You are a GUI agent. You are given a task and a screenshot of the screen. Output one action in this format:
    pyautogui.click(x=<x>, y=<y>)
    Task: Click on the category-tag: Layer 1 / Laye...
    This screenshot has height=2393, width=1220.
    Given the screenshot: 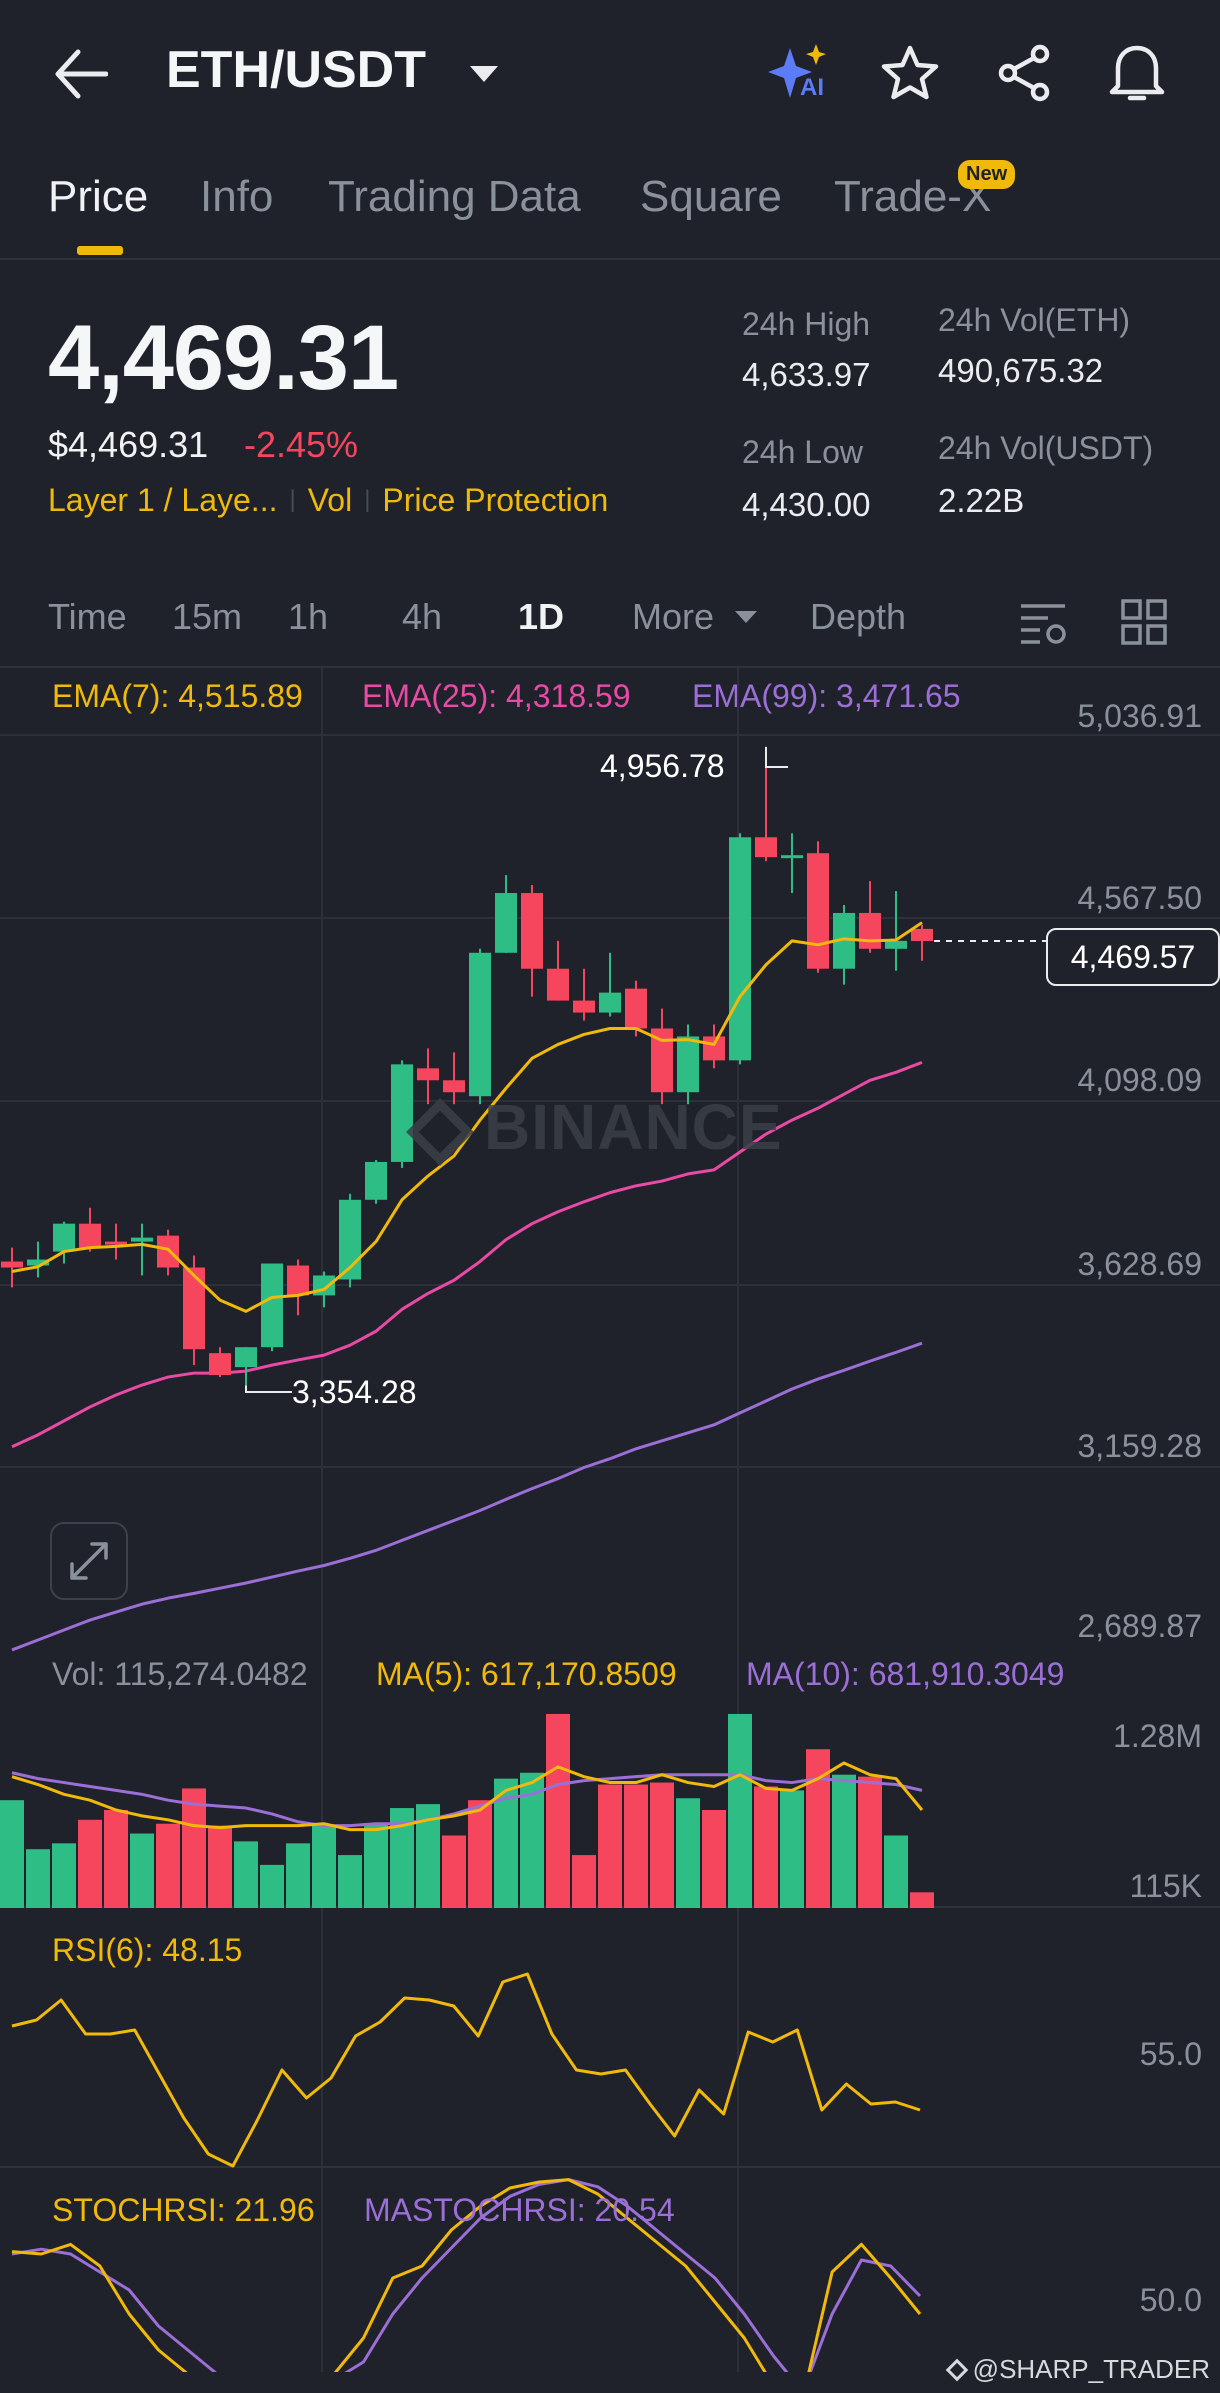 What is the action you would take?
    pyautogui.click(x=163, y=500)
    